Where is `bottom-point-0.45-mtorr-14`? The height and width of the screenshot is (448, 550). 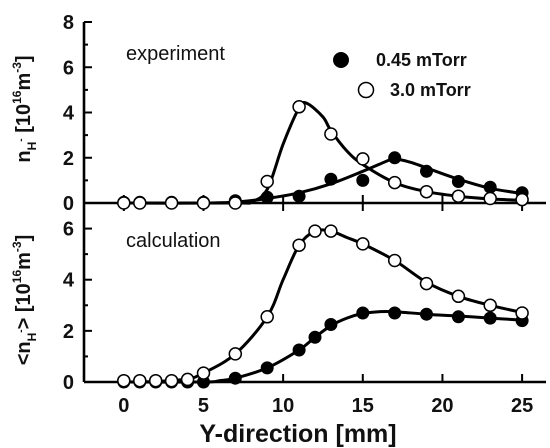
bottom-point-0.45-mtorr-14 is located at coordinates (458, 317).